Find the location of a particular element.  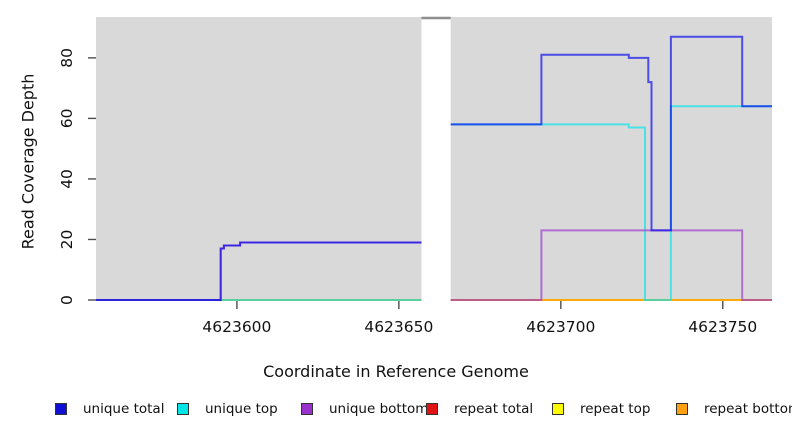

legend-item-repeat-total: repeat total is located at coordinates (479, 409).